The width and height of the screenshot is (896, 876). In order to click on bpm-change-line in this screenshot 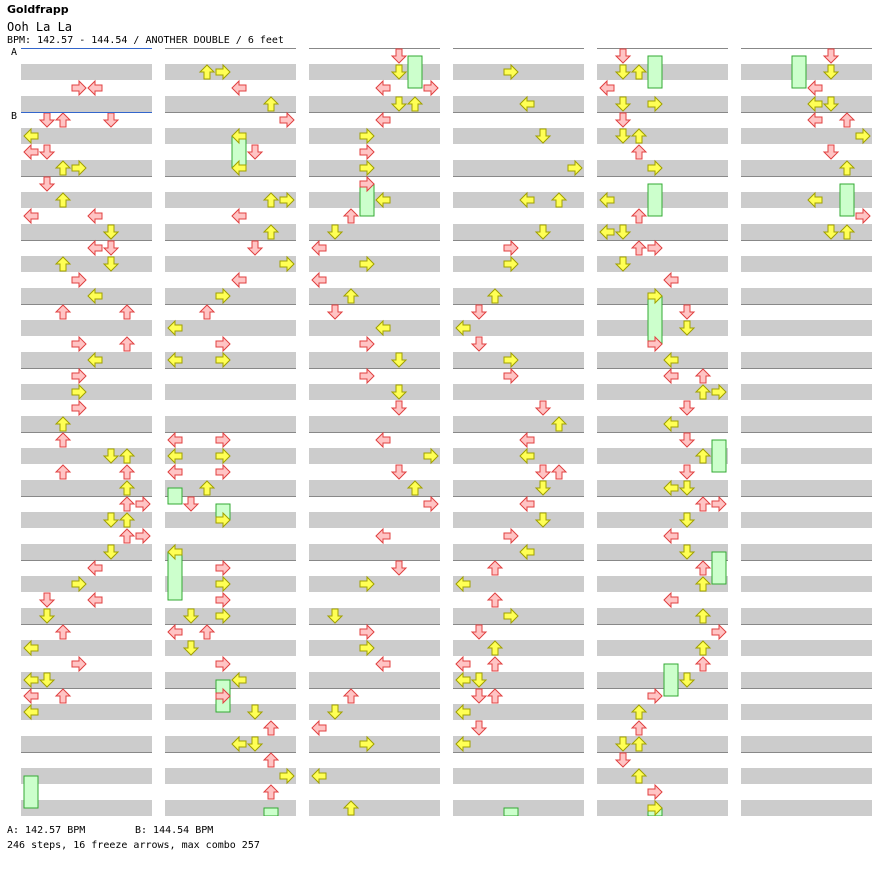, I will do `click(86, 112)`.